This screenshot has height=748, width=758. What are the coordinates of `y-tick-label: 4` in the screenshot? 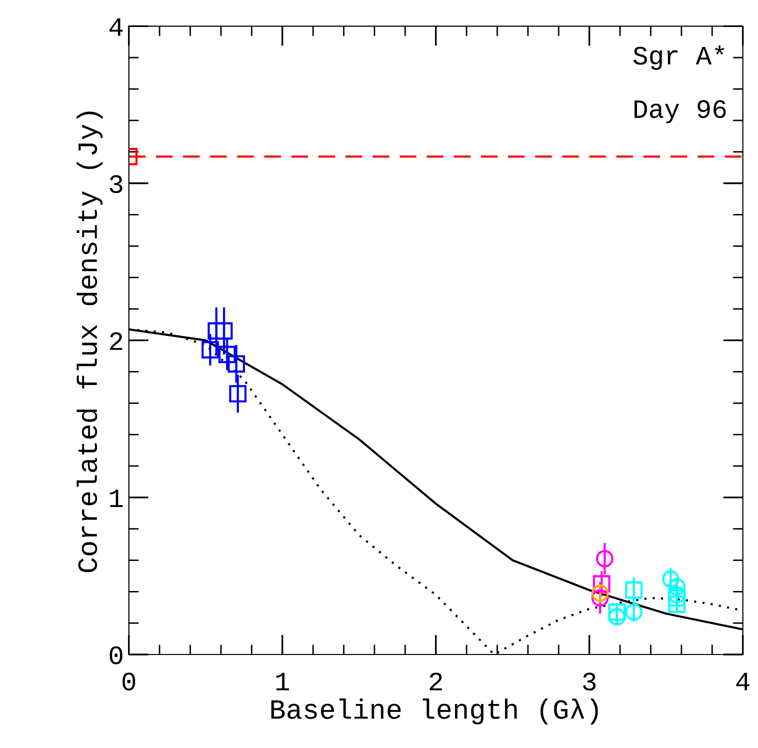 It's located at (116, 27).